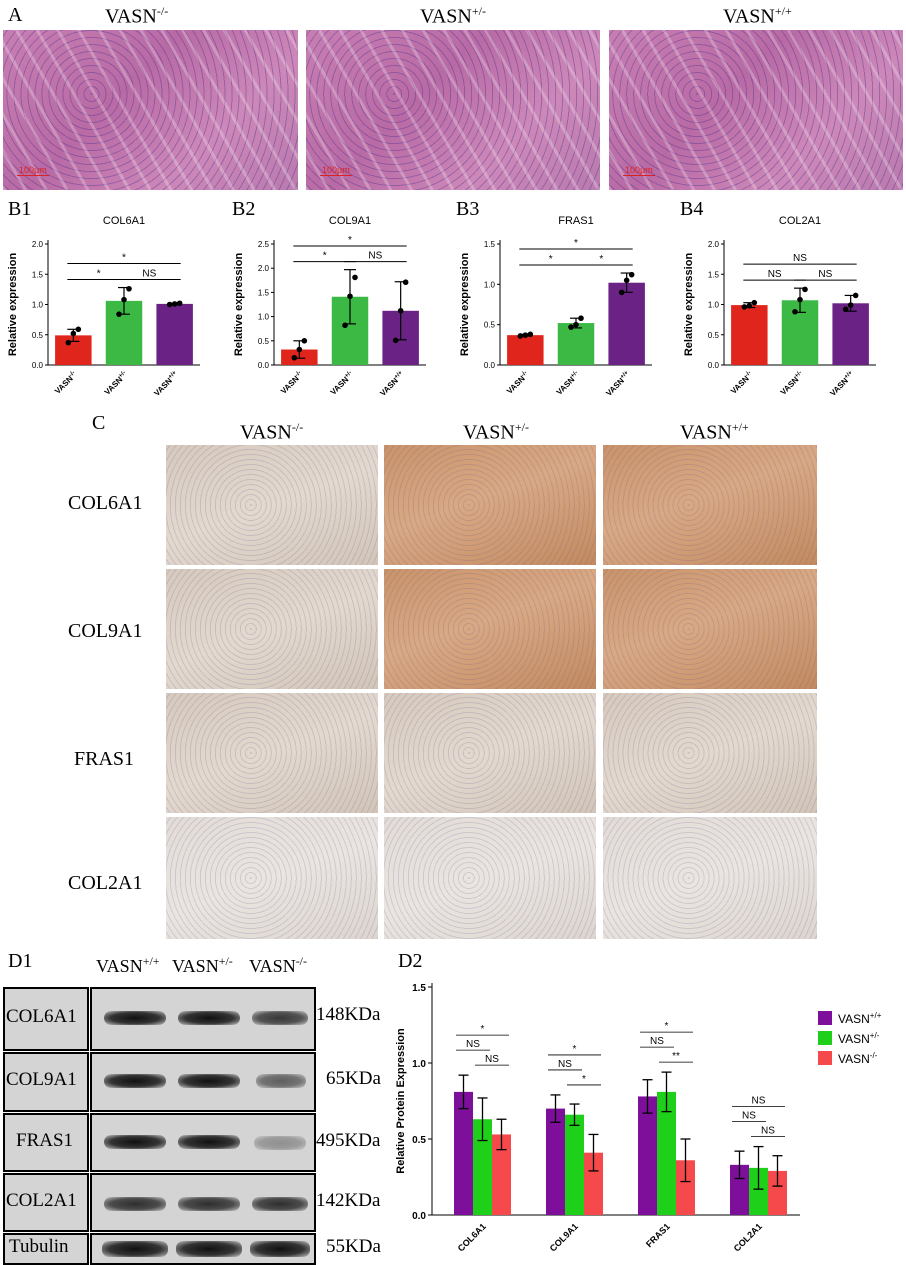  What do you see at coordinates (278, 965) in the screenshot?
I see `panel-d1-genotype-3: VASN-/-` at bounding box center [278, 965].